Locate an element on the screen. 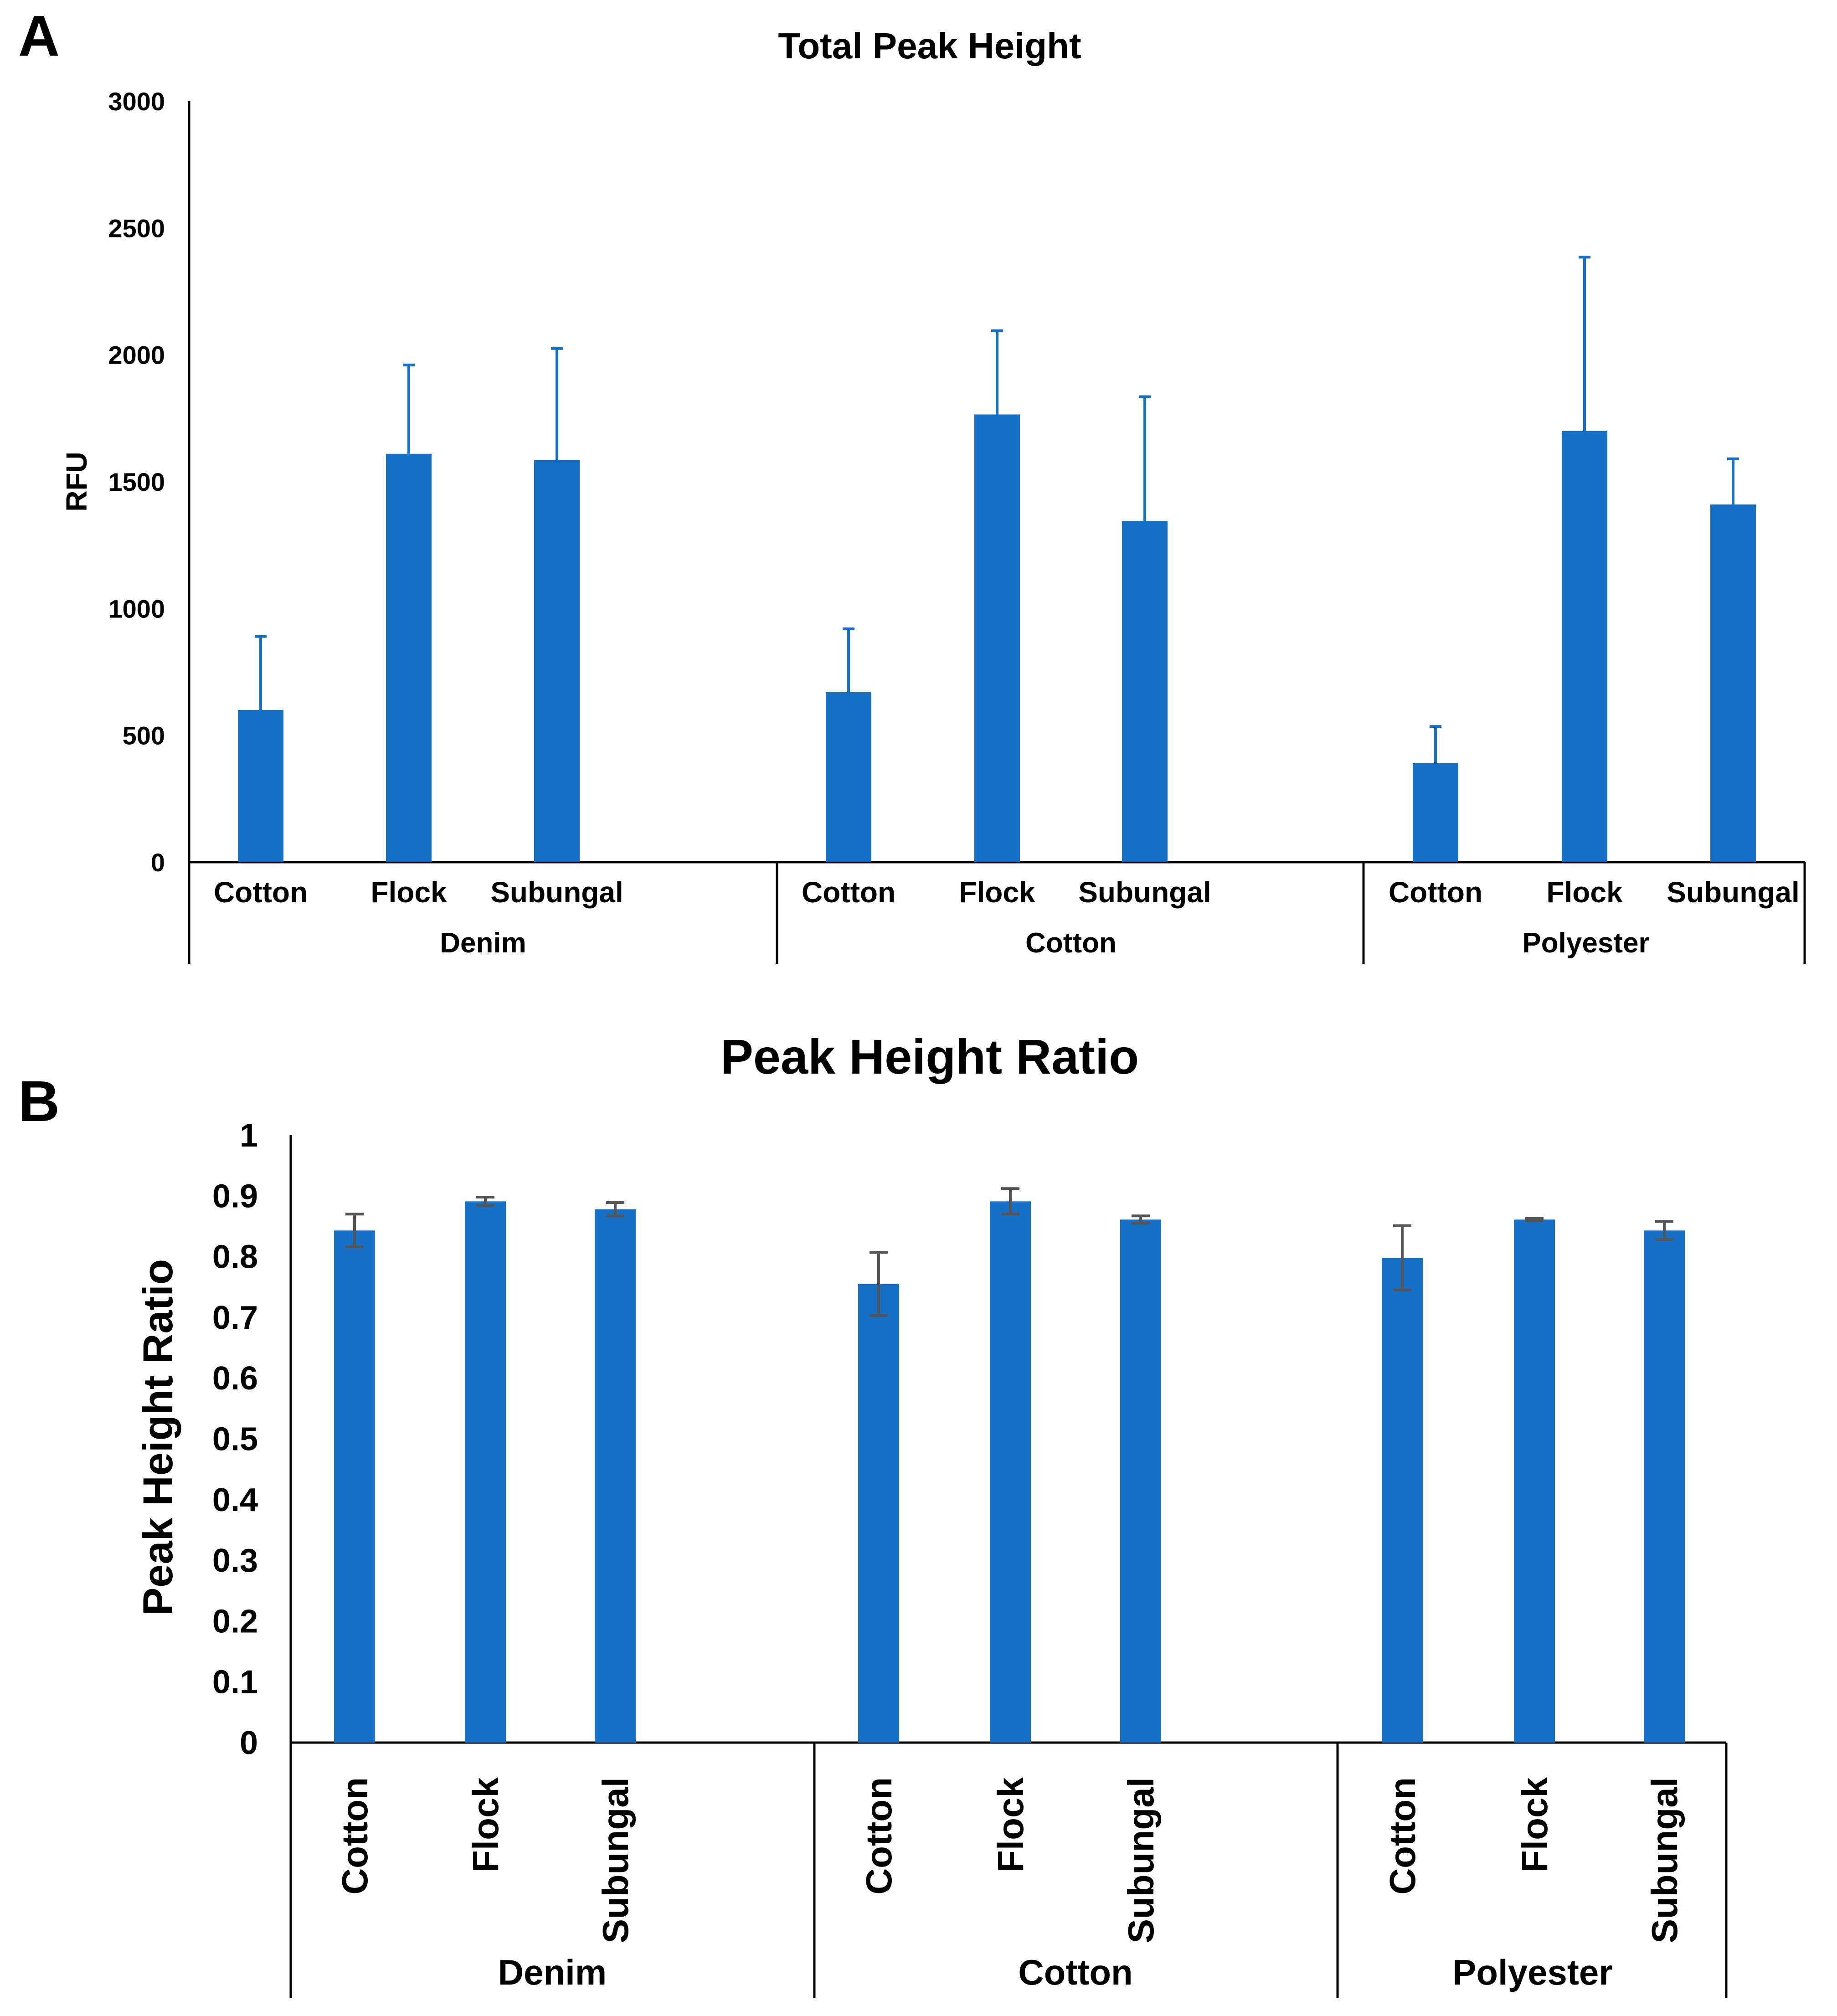 This screenshot has width=1837, height=2016. y-tick-label: 0.8 is located at coordinates (235, 1257).